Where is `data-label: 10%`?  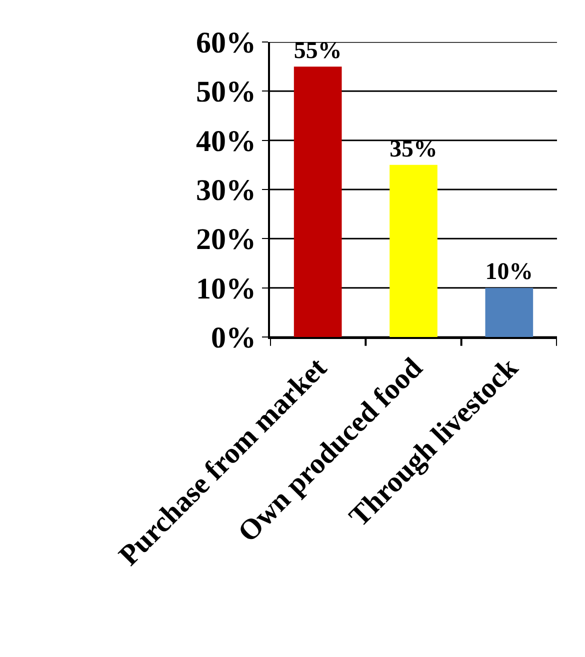
data-label: 10% is located at coordinates (509, 272).